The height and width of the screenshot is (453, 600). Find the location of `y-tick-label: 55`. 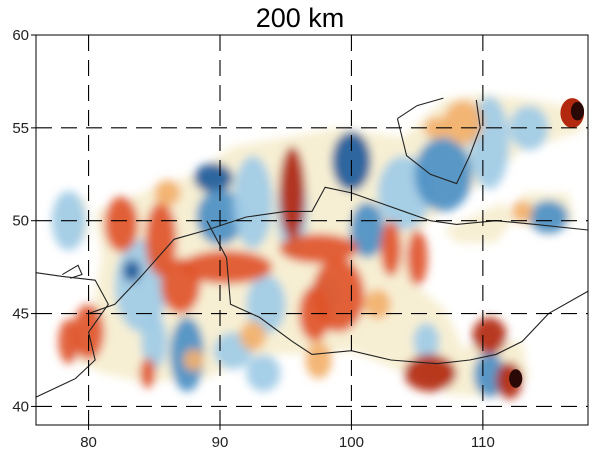

y-tick-label: 55 is located at coordinates (20, 128).